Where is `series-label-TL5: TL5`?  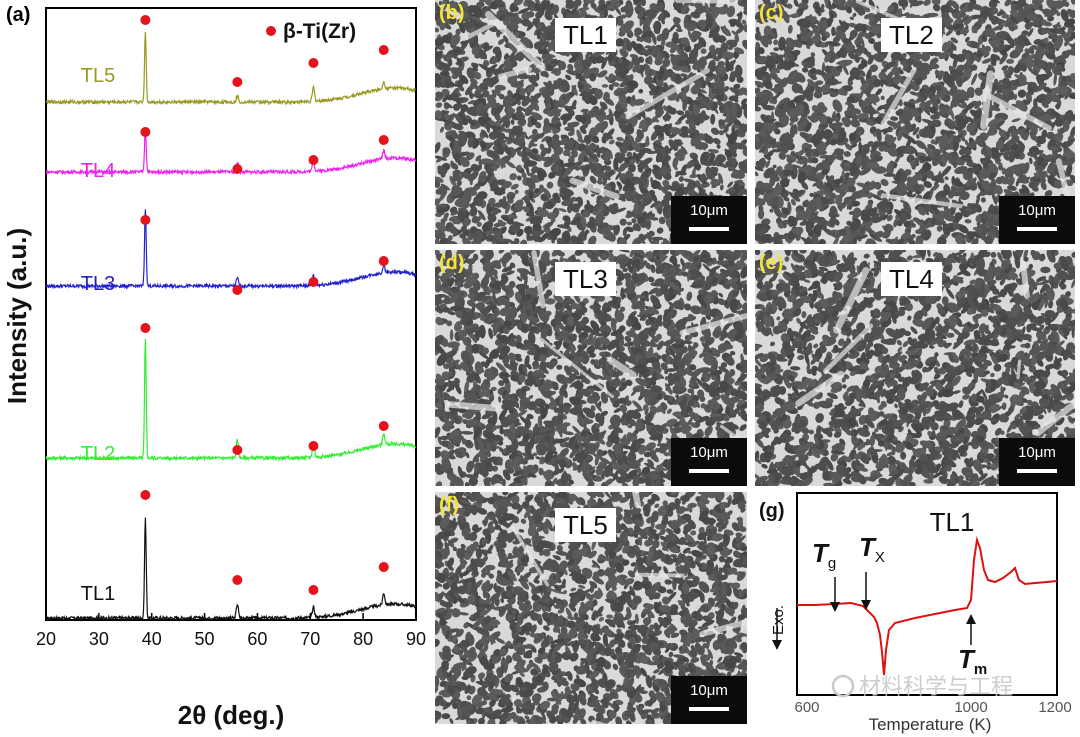
series-label-TL5: TL5 is located at coordinates (98, 76).